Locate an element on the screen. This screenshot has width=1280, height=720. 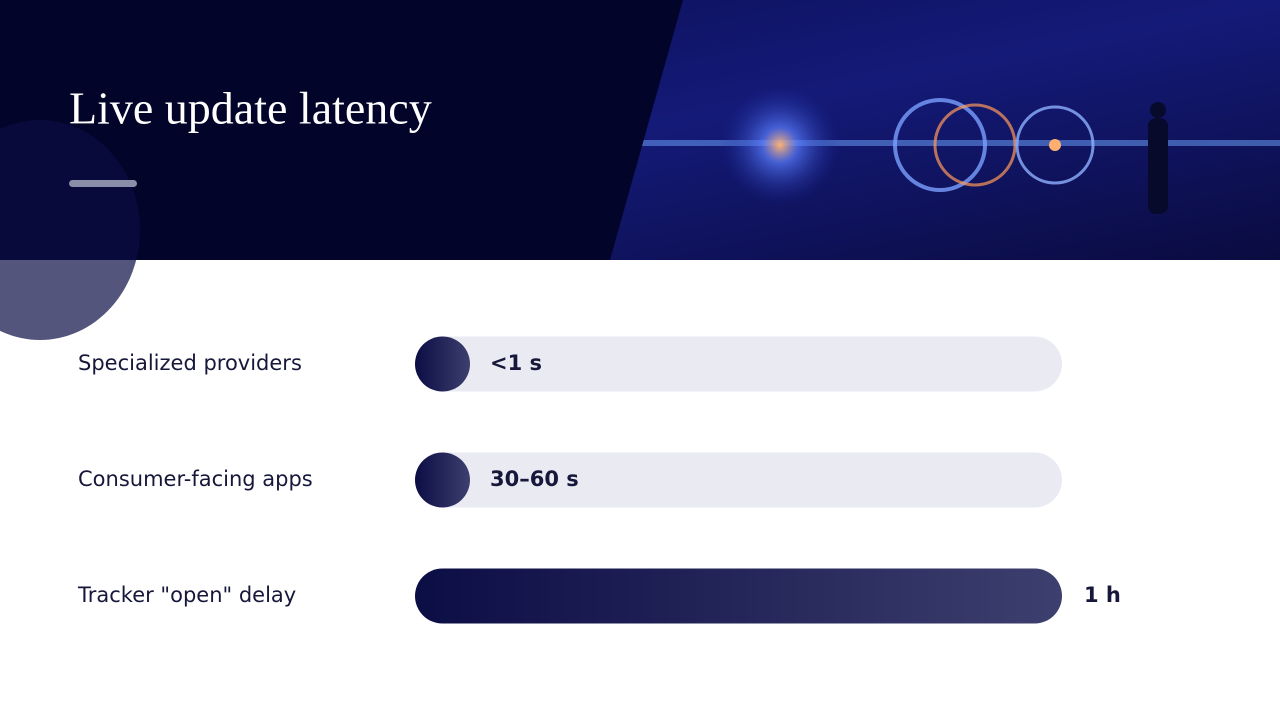
header-shape is located at coordinates (70, 230).